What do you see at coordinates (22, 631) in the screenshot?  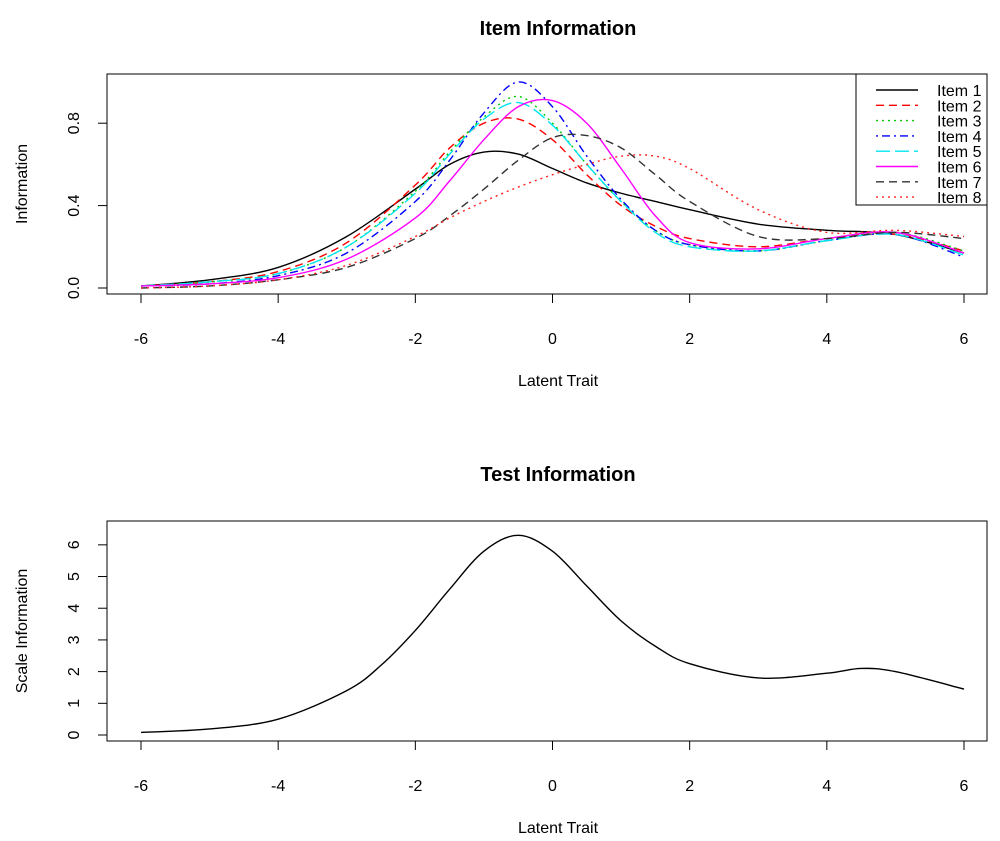 I see `y-axis-label: Scale Information` at bounding box center [22, 631].